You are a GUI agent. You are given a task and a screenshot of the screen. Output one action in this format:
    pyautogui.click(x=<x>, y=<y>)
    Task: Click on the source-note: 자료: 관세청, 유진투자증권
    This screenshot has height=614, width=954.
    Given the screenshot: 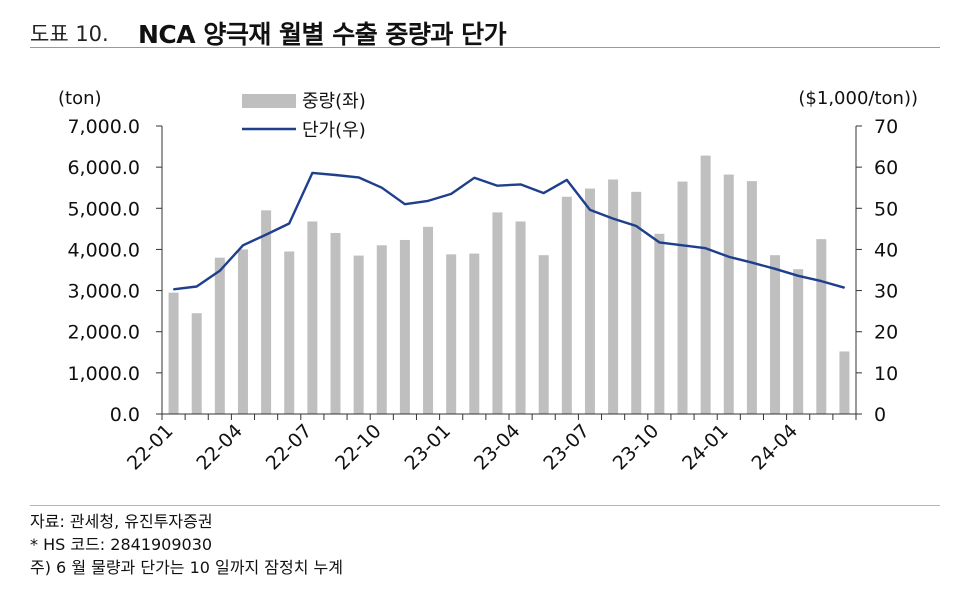 What is the action you would take?
    pyautogui.click(x=121, y=521)
    